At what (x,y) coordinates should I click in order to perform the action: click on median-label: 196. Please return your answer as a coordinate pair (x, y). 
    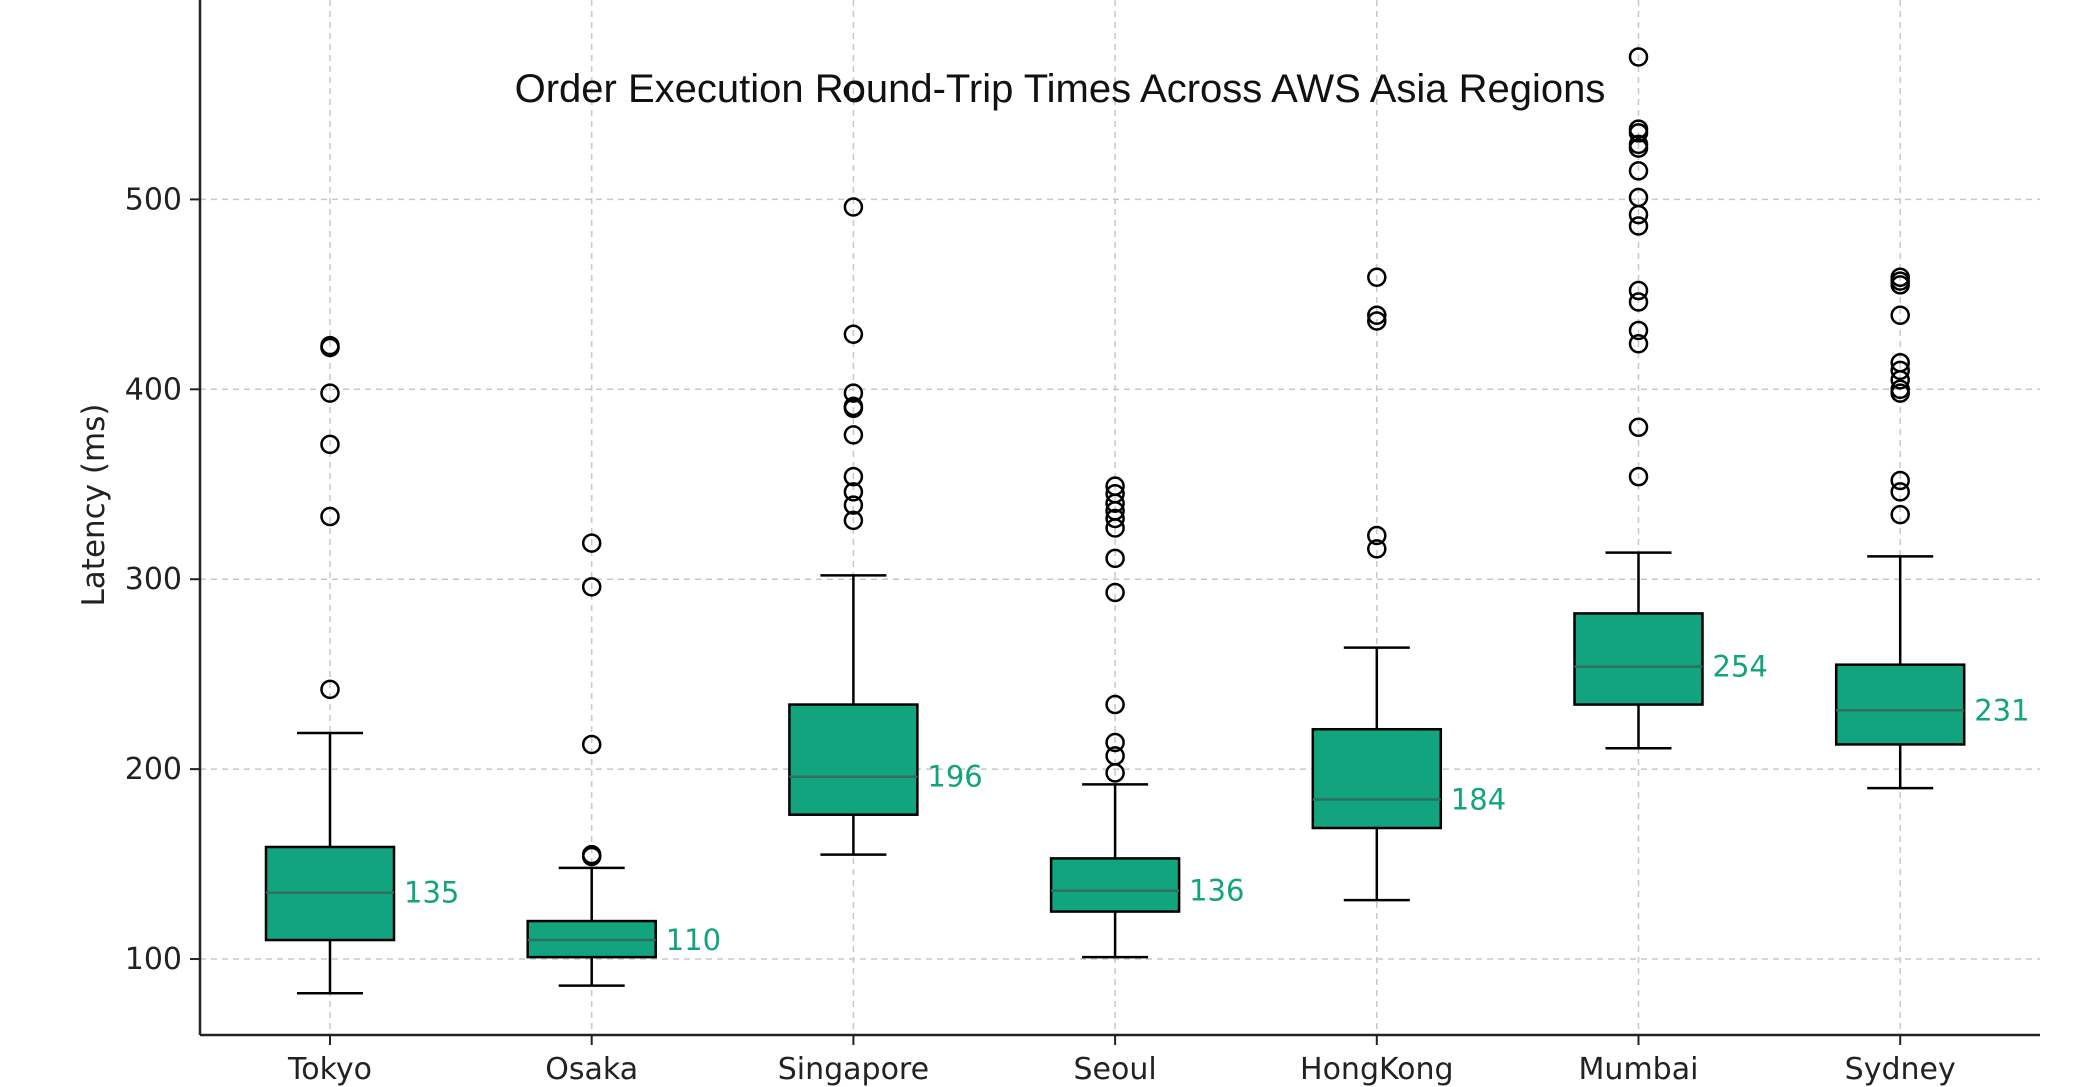
    Looking at the image, I should click on (954, 777).